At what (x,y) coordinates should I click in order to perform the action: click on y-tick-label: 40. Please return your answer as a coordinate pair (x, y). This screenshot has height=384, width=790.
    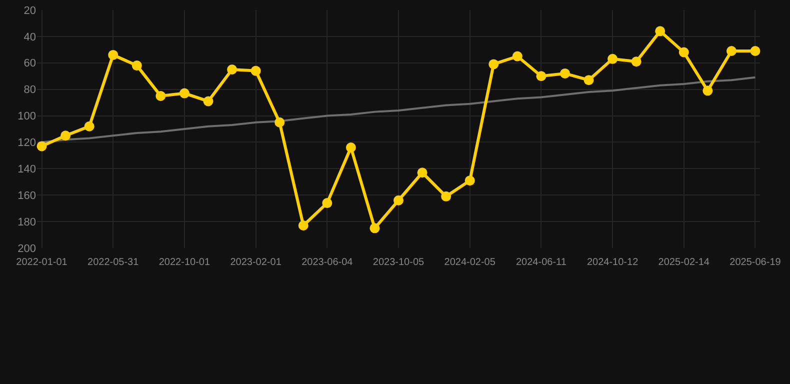
    Looking at the image, I should click on (30, 37).